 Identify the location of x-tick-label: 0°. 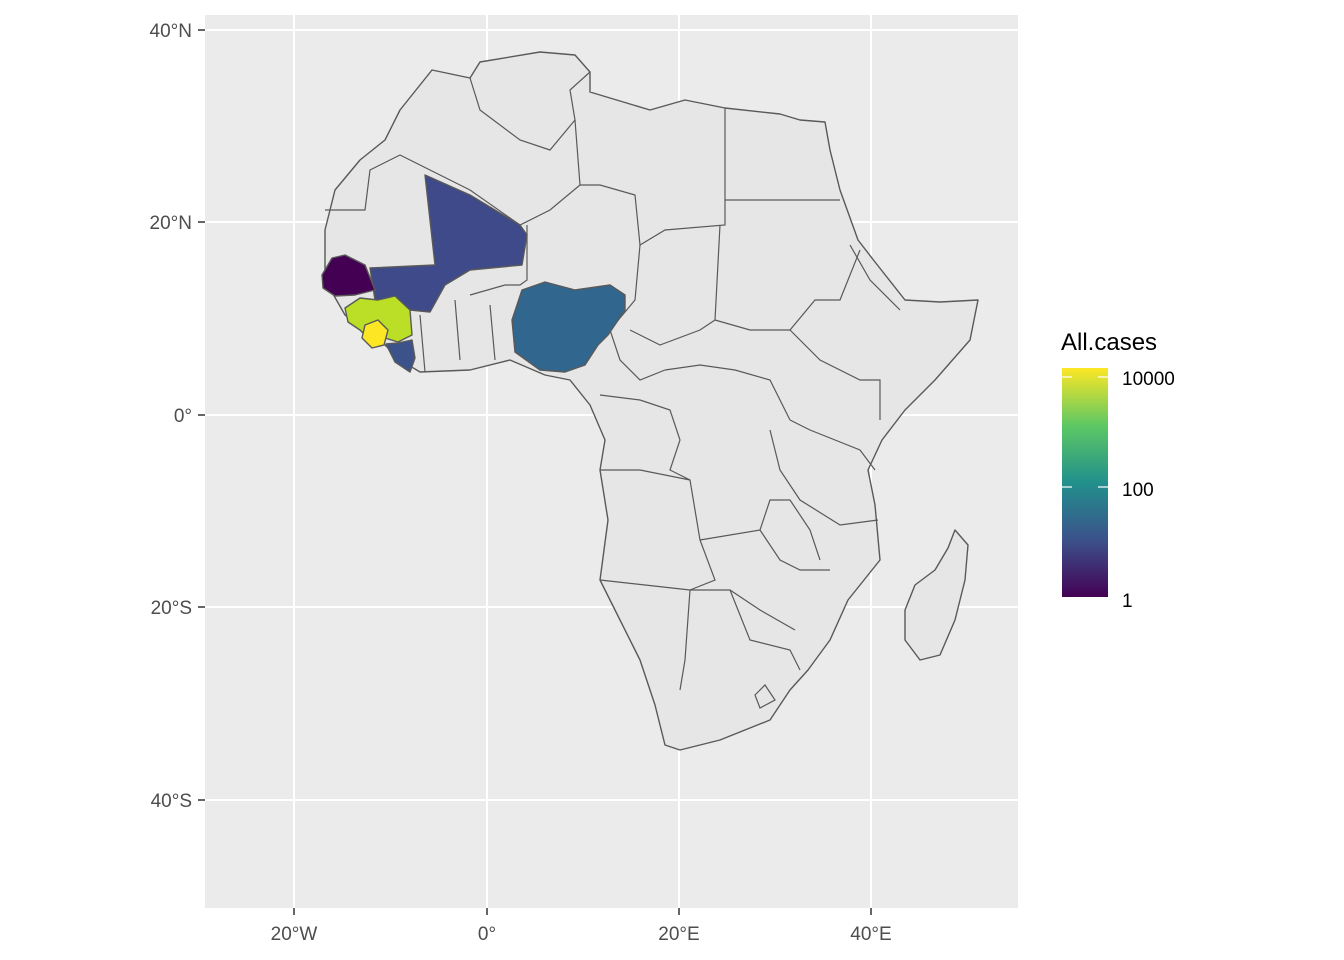
(487, 934).